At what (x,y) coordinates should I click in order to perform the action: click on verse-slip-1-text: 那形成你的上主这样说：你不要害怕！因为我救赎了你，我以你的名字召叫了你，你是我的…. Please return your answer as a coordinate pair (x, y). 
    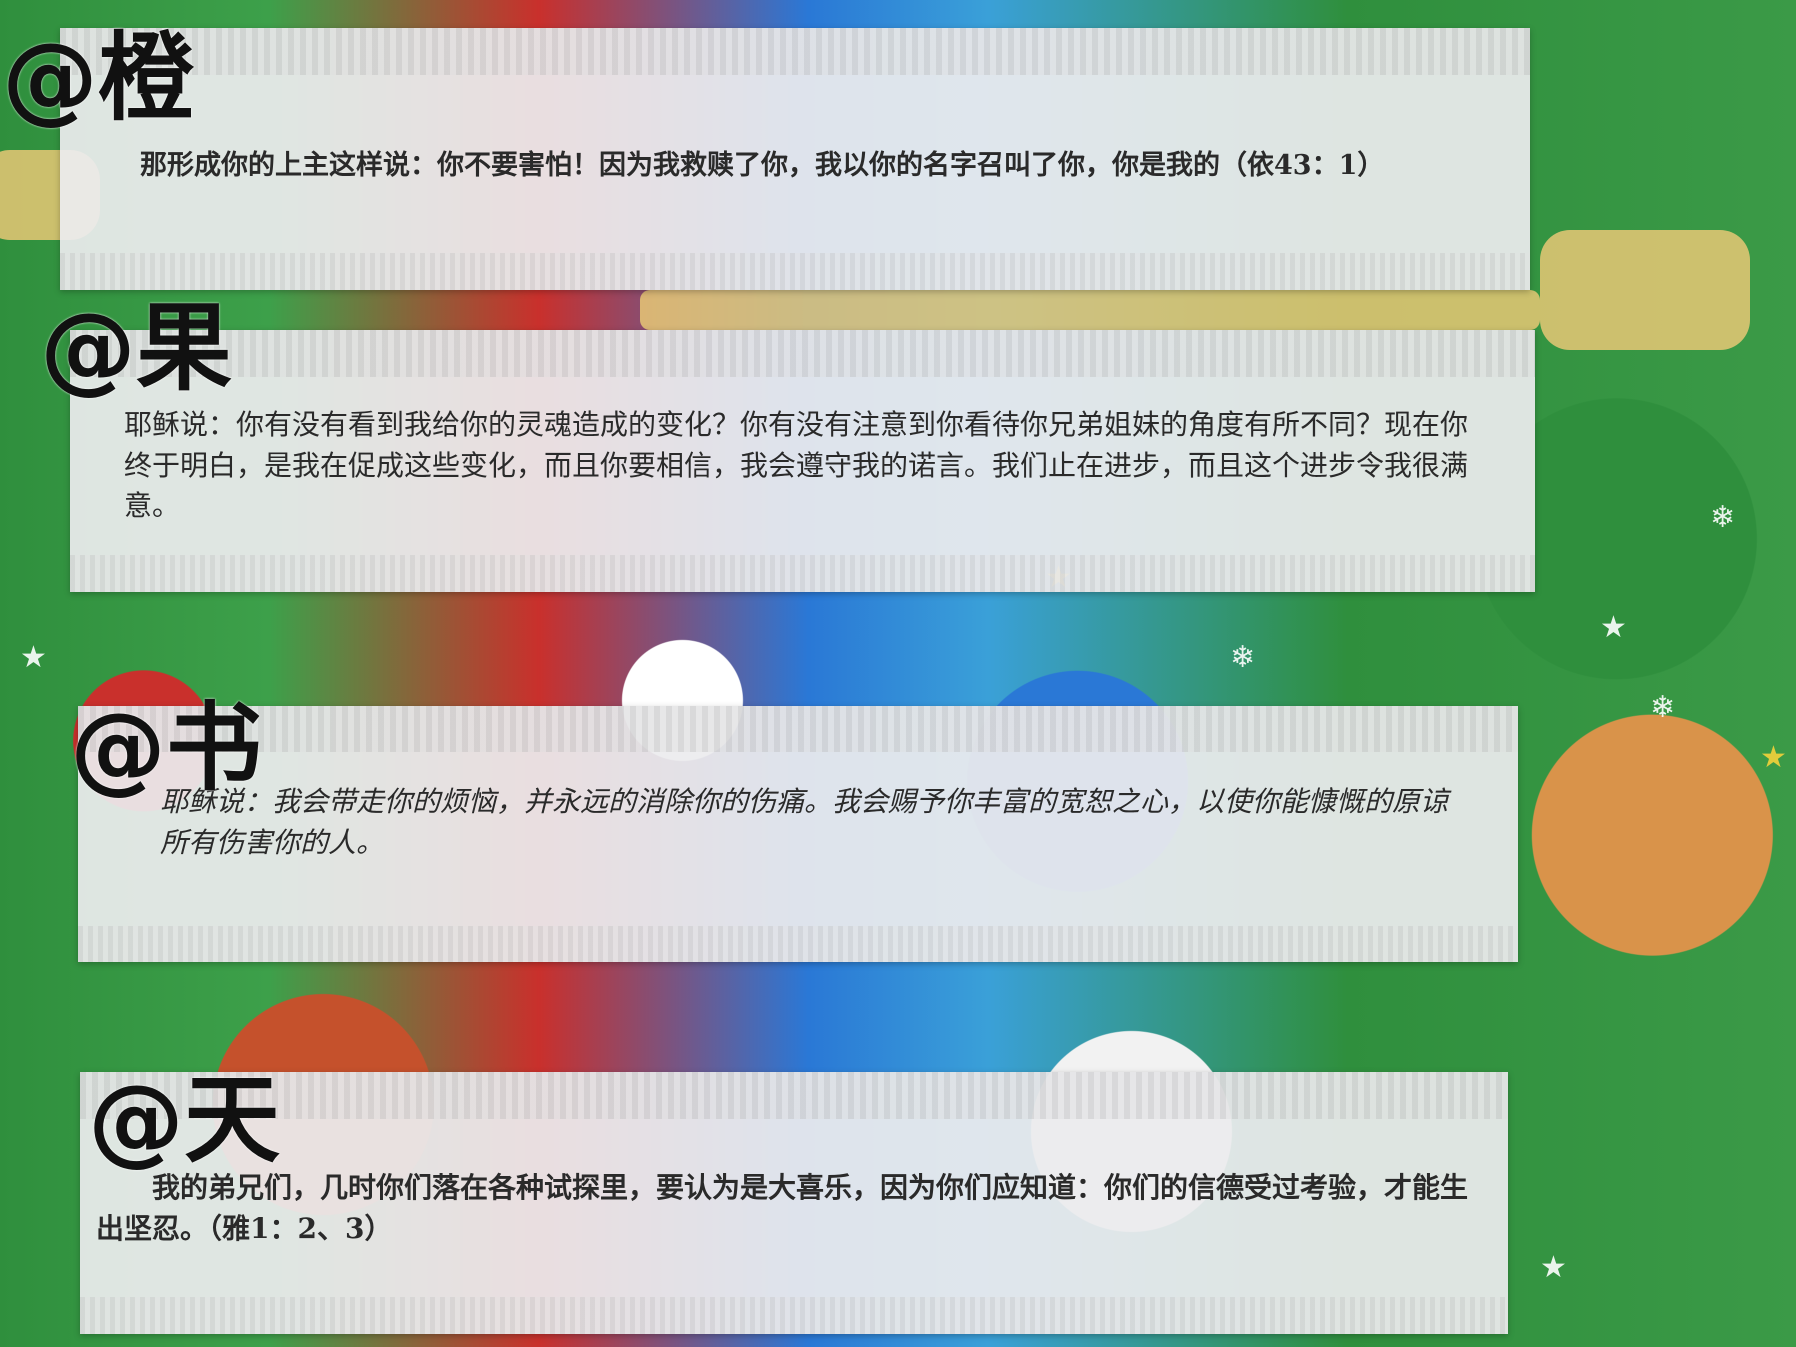
    Looking at the image, I should click on (786, 165).